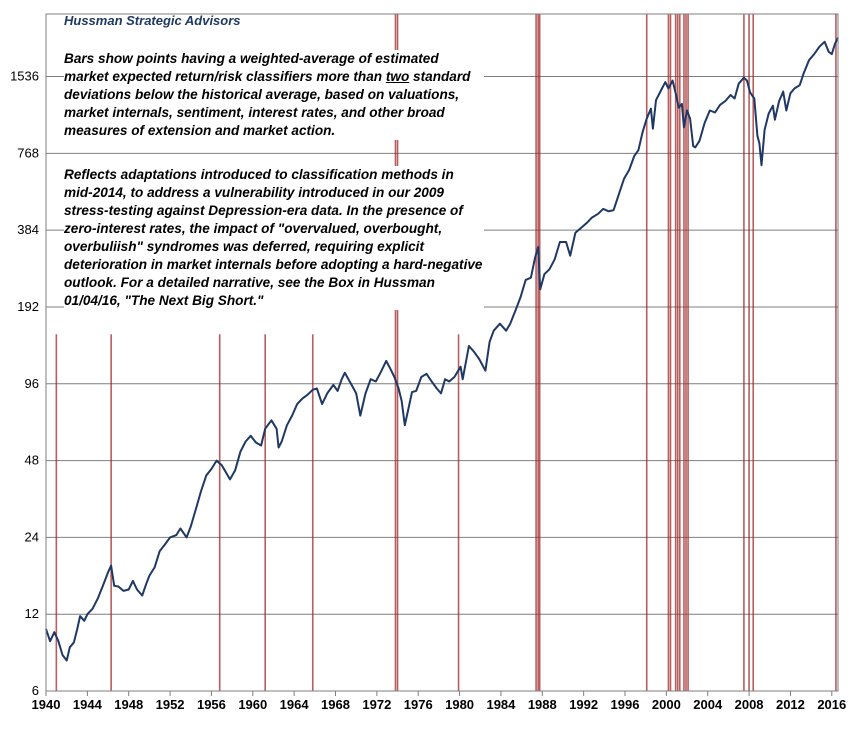 This screenshot has height=733, width=853. I want to click on y-tick-label-5: 192, so click(28, 306).